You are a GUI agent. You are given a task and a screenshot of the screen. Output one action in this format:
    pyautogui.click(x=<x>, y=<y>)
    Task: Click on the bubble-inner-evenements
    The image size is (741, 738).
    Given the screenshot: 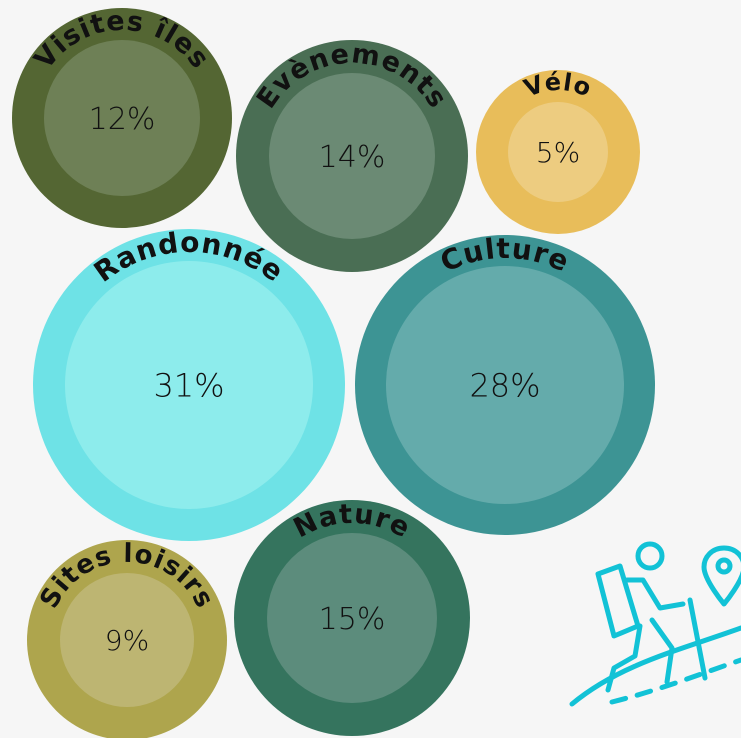 What is the action you would take?
    pyautogui.click(x=352, y=156)
    